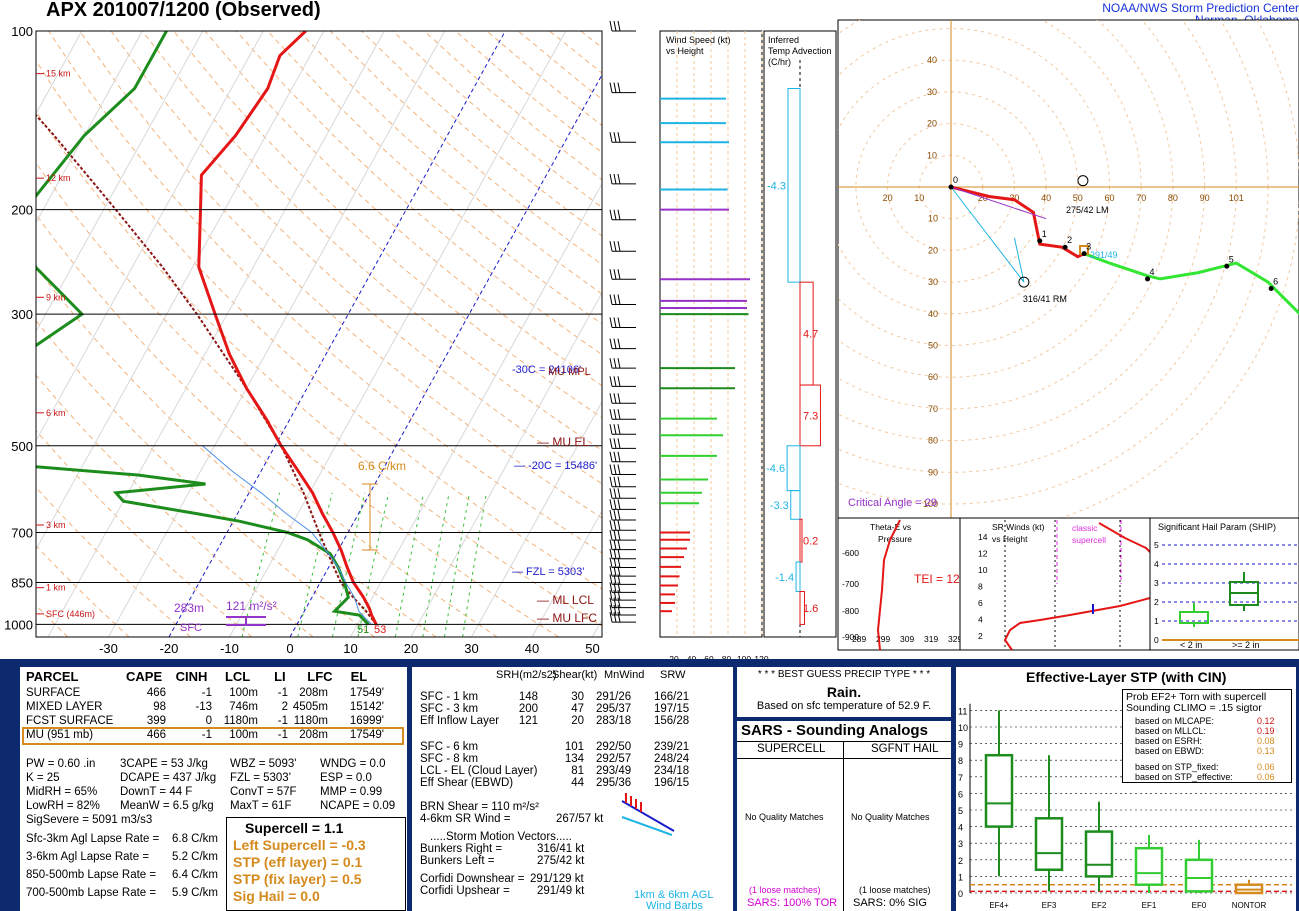 The height and width of the screenshot is (911, 1299). Describe the element at coordinates (983, 554) in the screenshot. I see `sr-winds-ytick: 12` at that location.